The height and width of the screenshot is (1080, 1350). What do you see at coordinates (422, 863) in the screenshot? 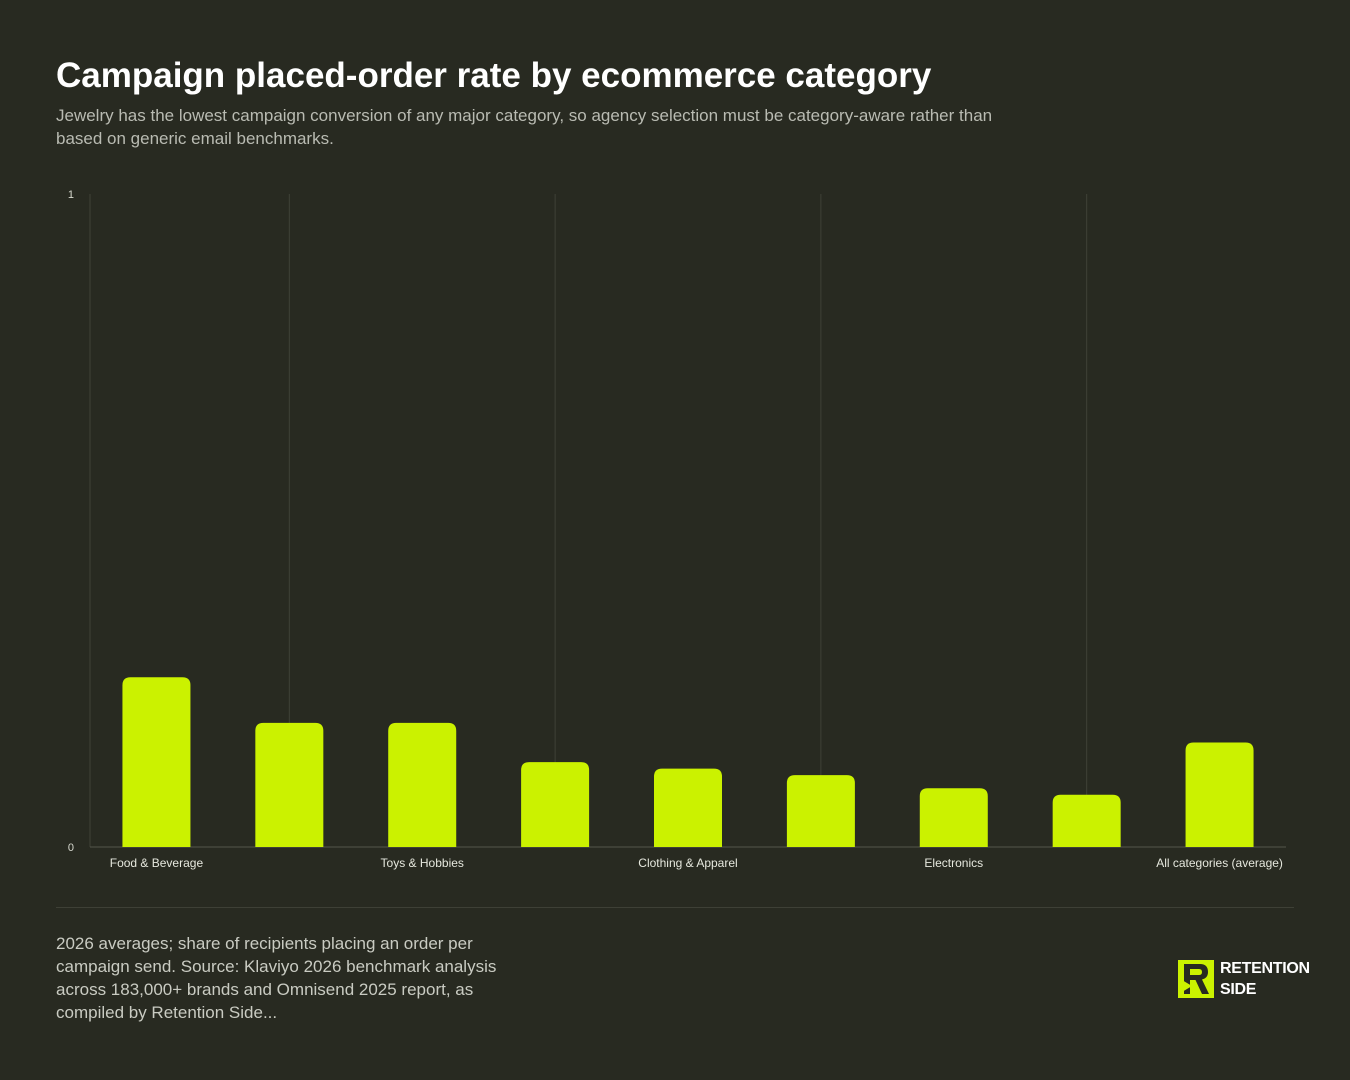
I see `x-tick-label: Toys & Hobbies` at bounding box center [422, 863].